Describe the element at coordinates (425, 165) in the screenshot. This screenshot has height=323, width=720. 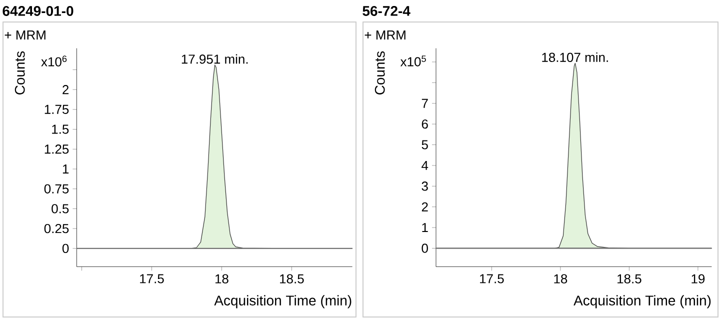
I see `y-tick-label: 4` at that location.